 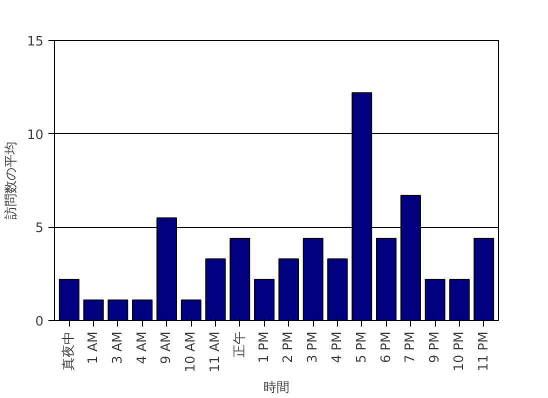 I want to click on x-tick-label: 5 PM, so click(x=362, y=347).